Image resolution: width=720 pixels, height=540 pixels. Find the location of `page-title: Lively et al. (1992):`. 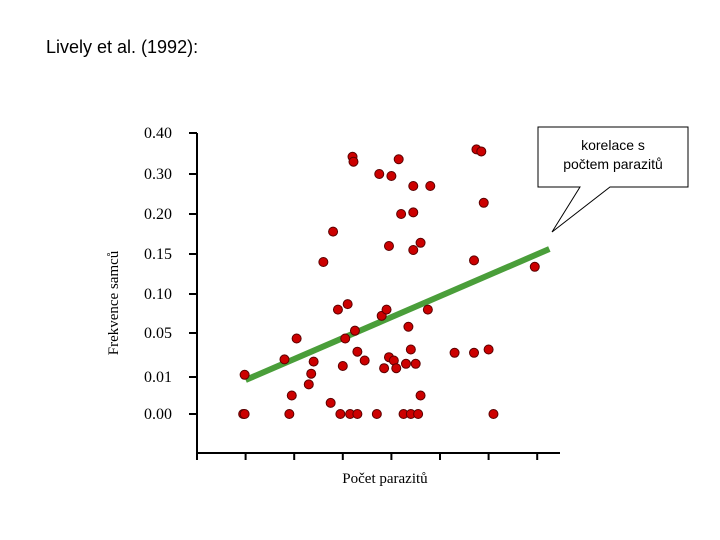

page-title: Lively et al. (1992): is located at coordinates (122, 47).